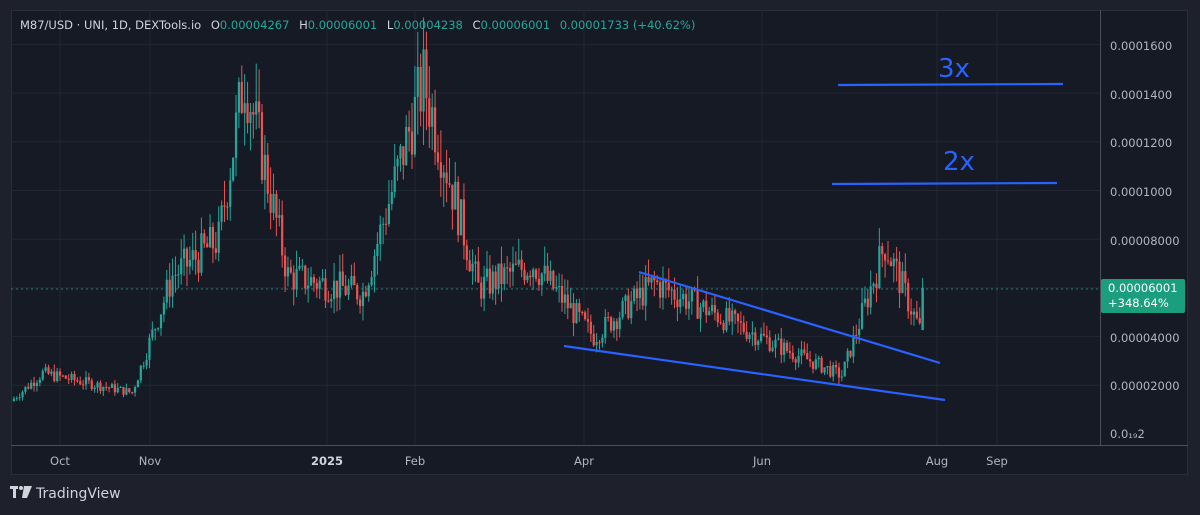 This screenshot has width=1200, height=515. I want to click on price-tick: 0.00004000, so click(1145, 338).